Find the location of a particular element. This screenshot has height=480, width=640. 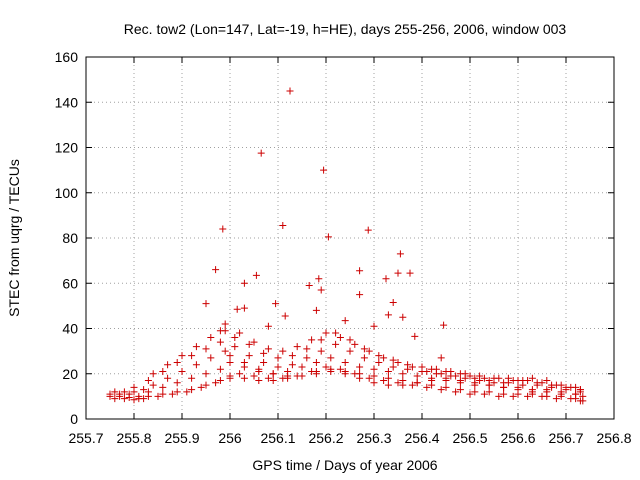

y-axis-label: STEC from uqrg / TECUs is located at coordinates (14, 238).